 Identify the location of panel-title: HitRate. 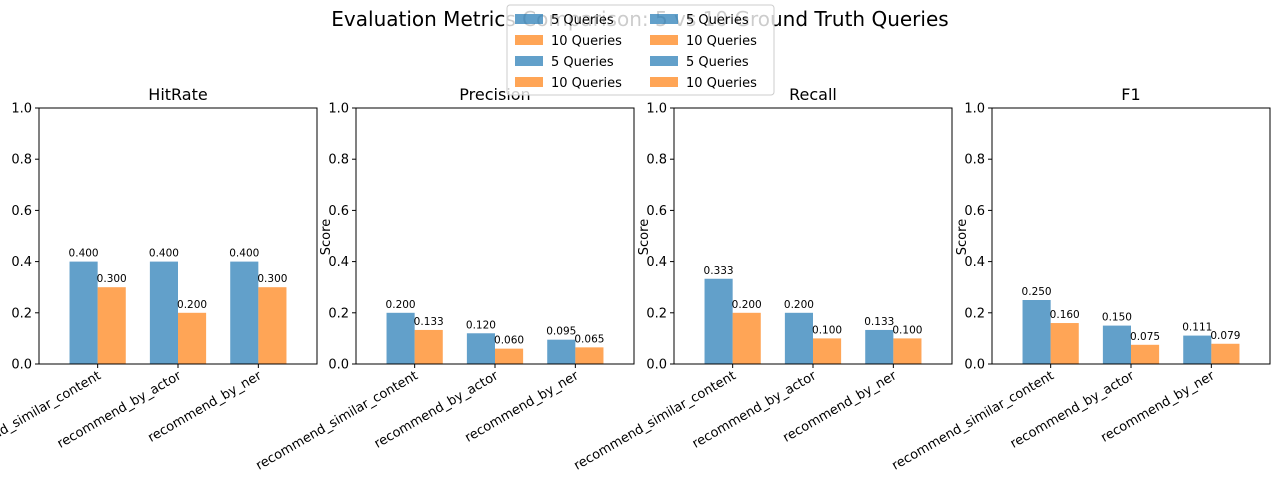
(177, 94).